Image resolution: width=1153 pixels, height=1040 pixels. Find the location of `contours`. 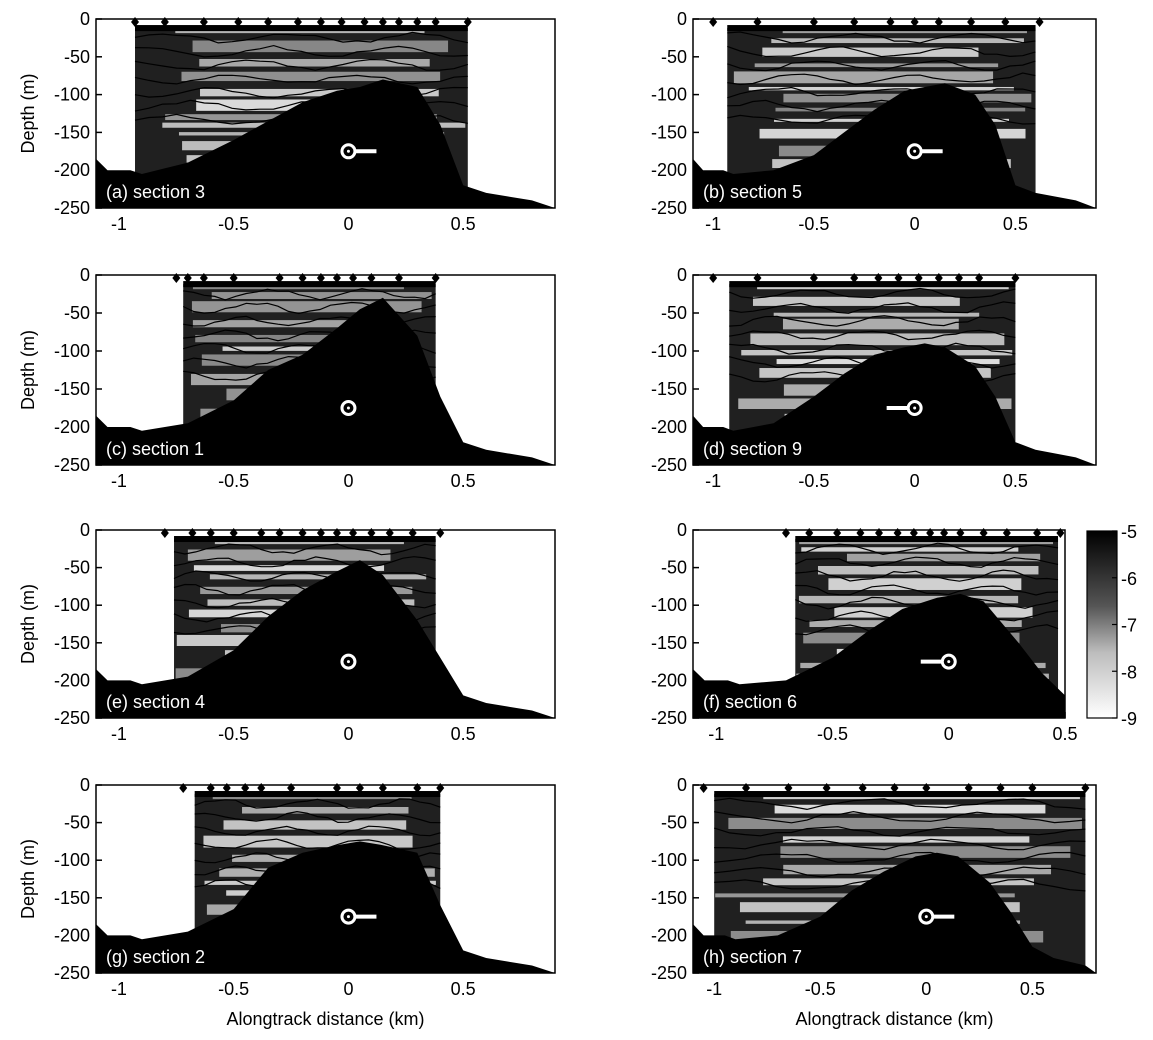

contours is located at coordinates (927, 589).